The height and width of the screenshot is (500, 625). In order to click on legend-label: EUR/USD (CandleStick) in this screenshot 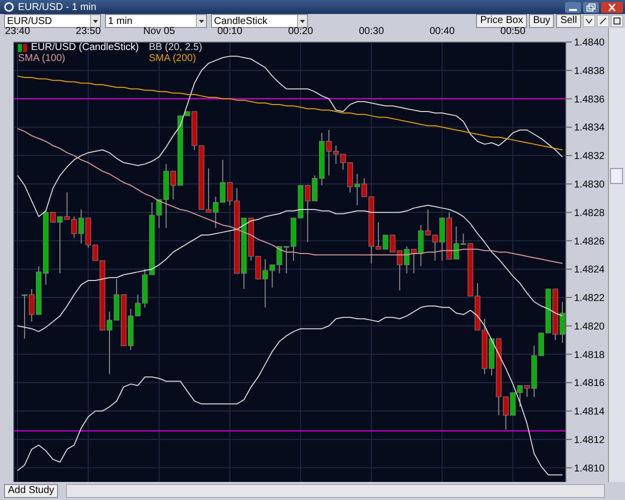, I will do `click(85, 47)`.